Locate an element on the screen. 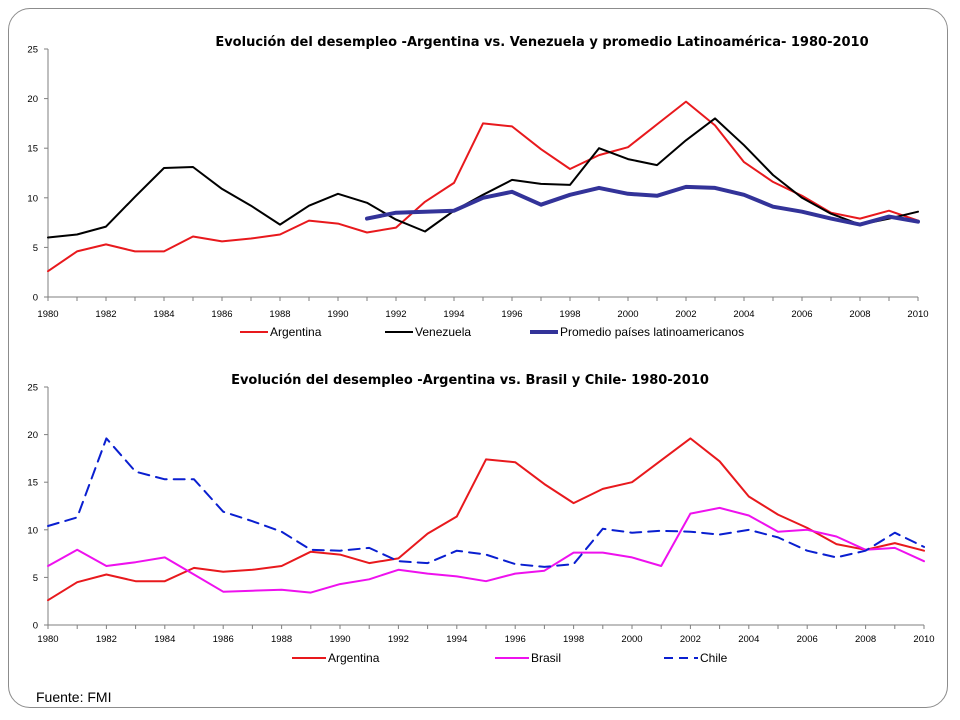 The image size is (960, 720). legend-label-brasil: Brasil is located at coordinates (546, 658).